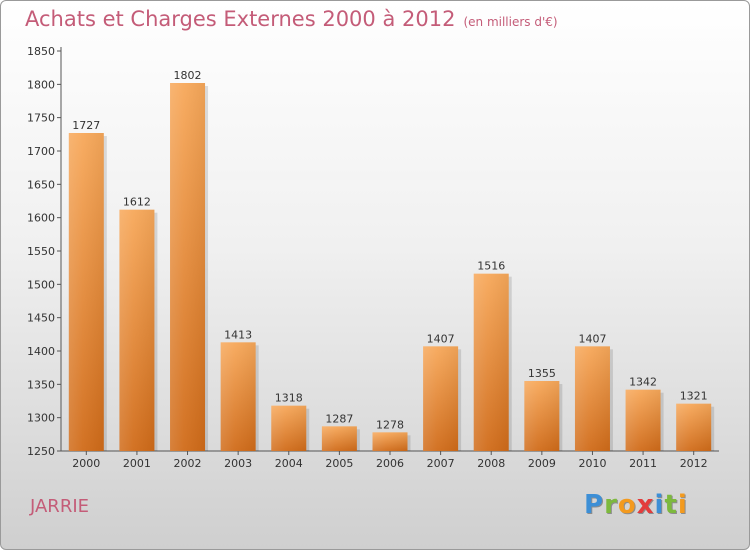 This screenshot has height=550, width=750. I want to click on x-tick-label: 2001, so click(137, 463).